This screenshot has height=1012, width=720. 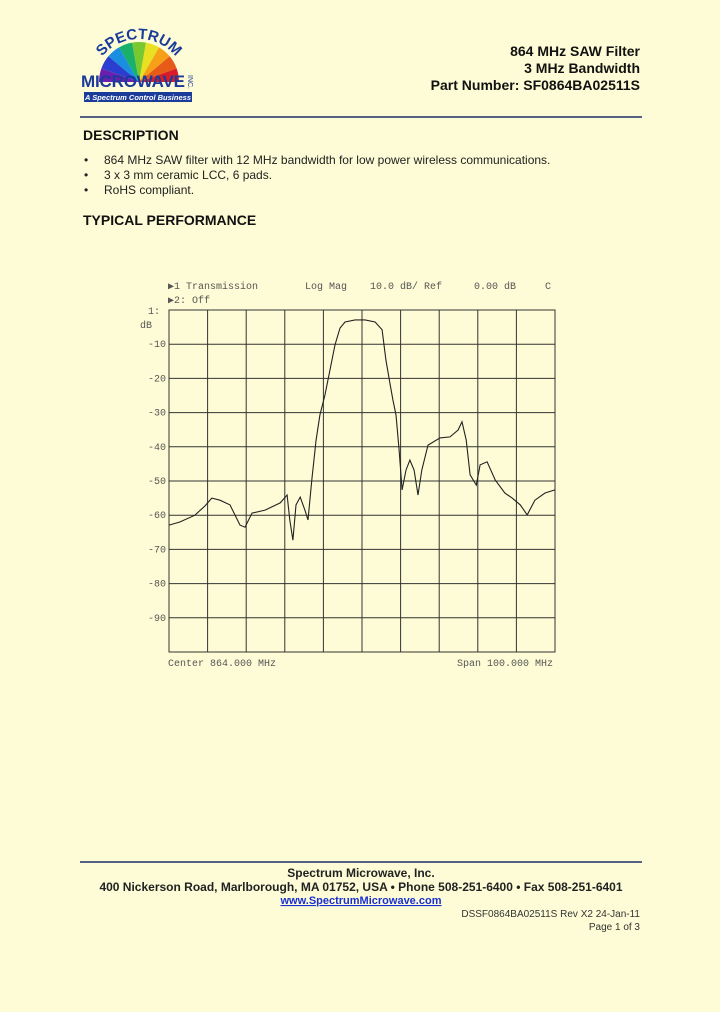 I want to click on page-number: Page 1 of 3, so click(x=615, y=927).